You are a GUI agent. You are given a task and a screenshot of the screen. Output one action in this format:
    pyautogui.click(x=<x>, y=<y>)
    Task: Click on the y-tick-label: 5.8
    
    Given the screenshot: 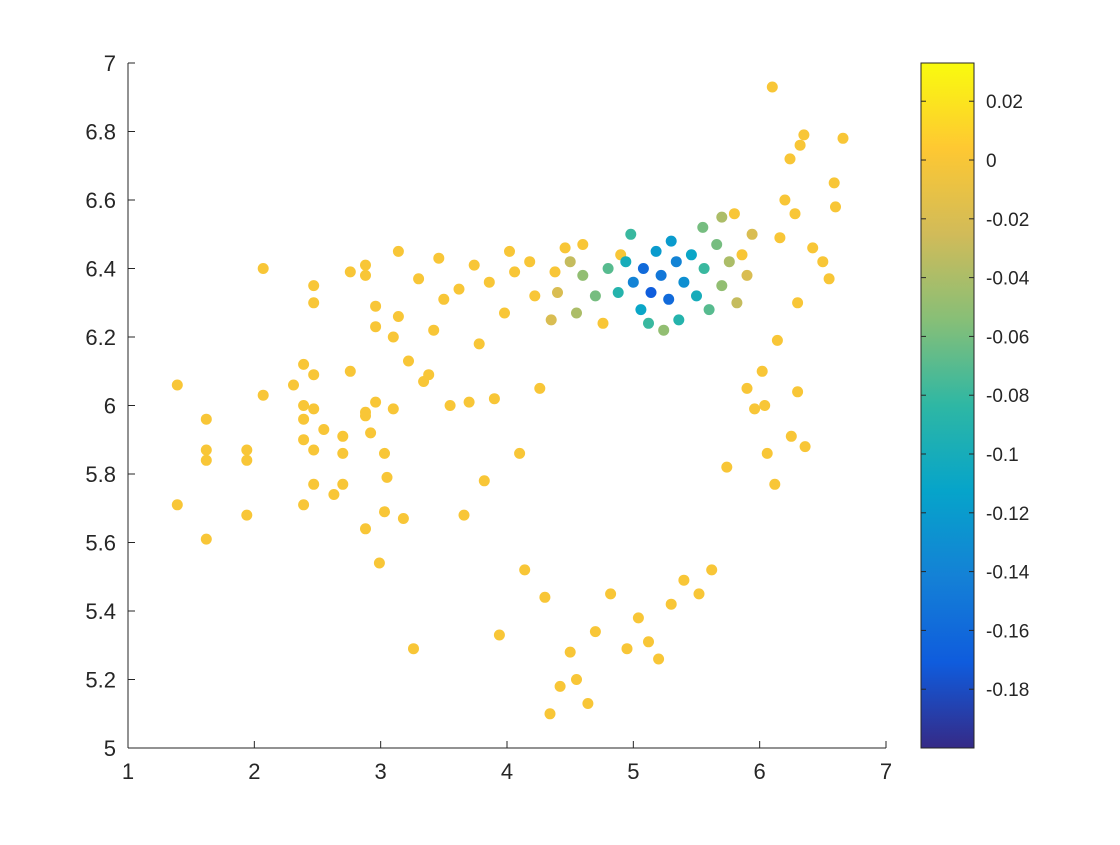 What is the action you would take?
    pyautogui.click(x=100, y=474)
    